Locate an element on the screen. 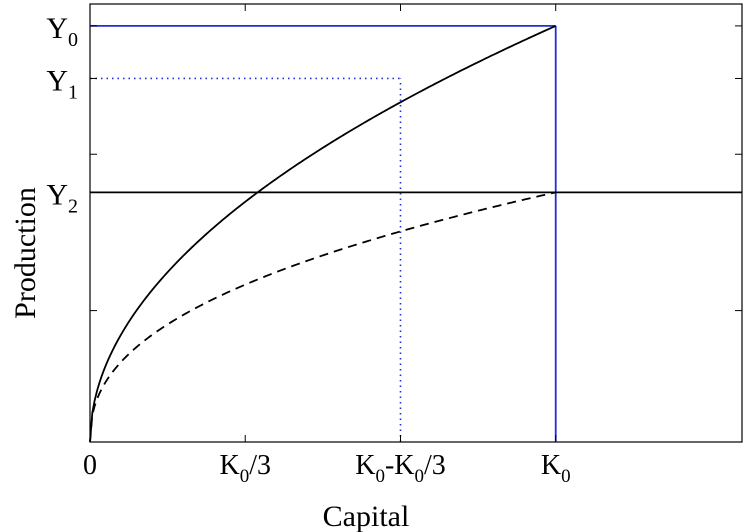 Image resolution: width=746 pixels, height=532 pixels. x-tick-label-3-part-4: 0 is located at coordinates (419, 476).